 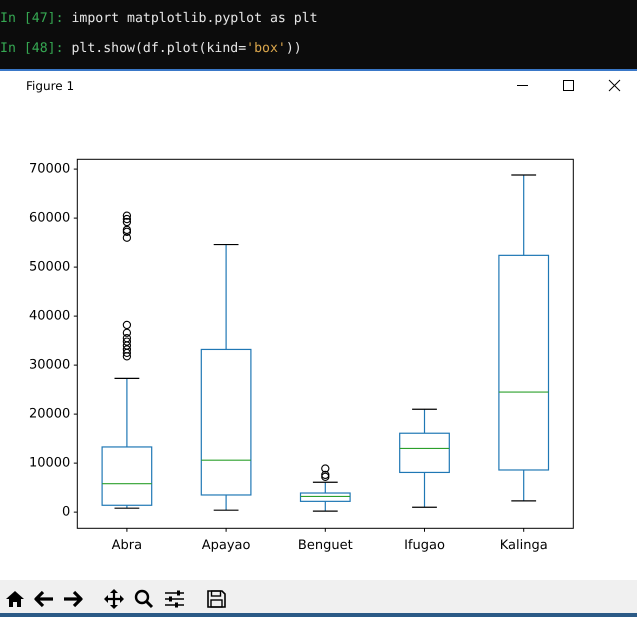 I want to click on y-tick-label: 70000, so click(x=49, y=169).